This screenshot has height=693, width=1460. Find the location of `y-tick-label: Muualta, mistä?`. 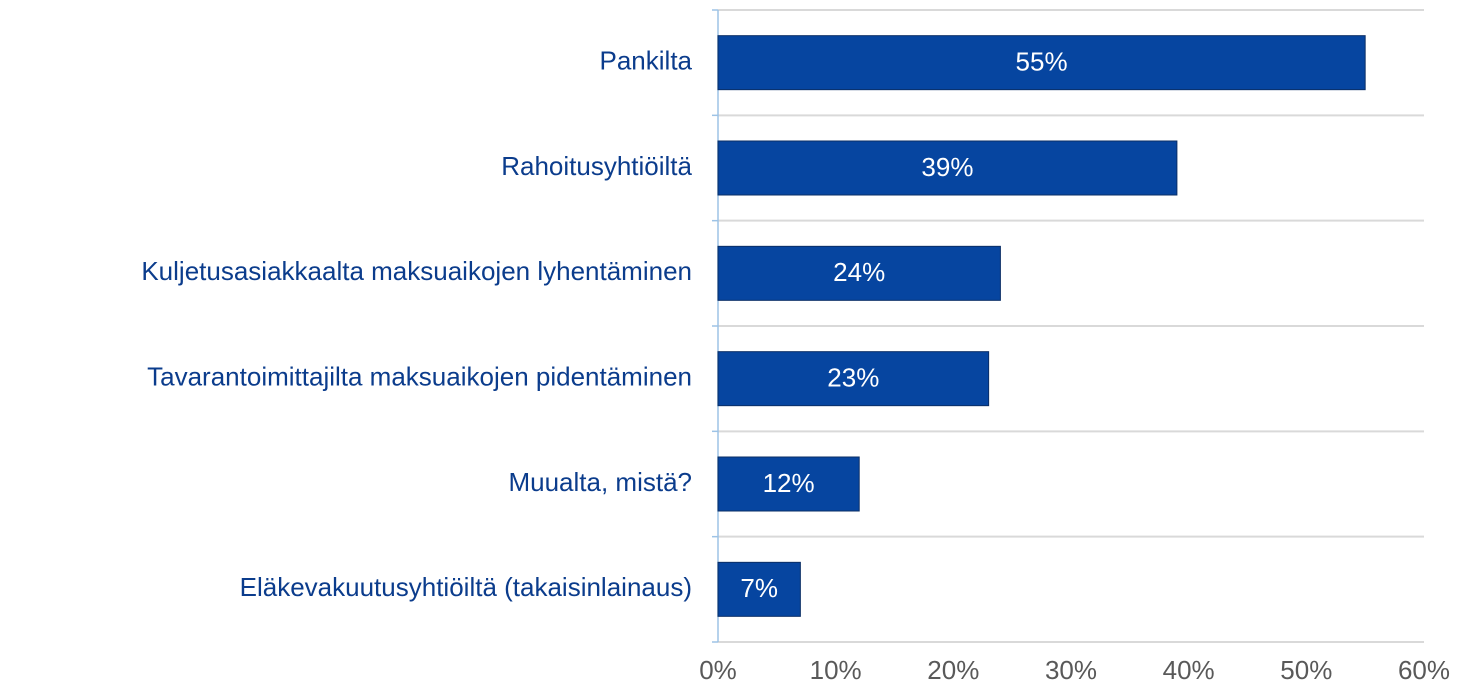

y-tick-label: Muualta, mistä? is located at coordinates (600, 482).